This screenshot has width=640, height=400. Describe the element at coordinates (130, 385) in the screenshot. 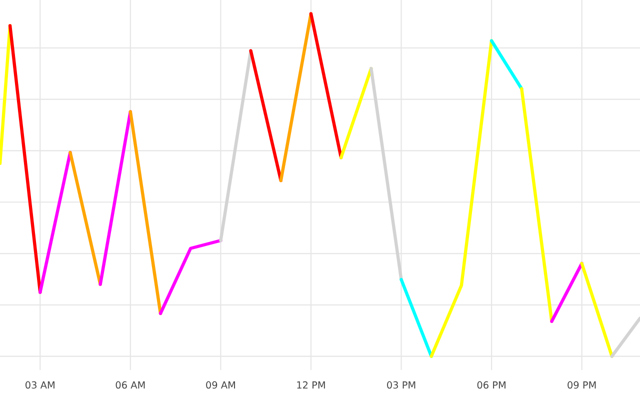

I see `x-tick-label: 06 AM` at that location.